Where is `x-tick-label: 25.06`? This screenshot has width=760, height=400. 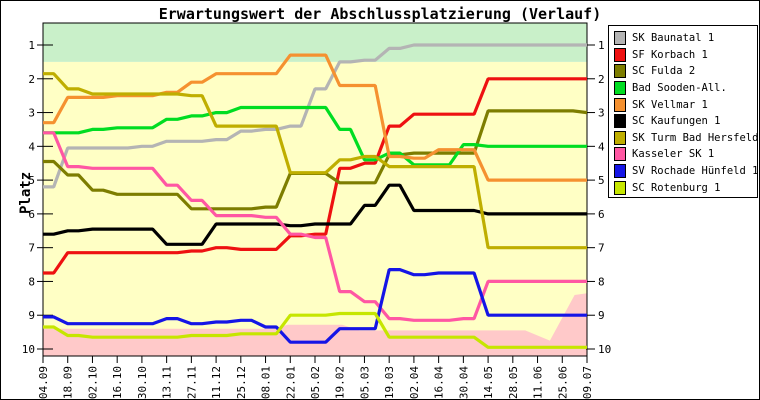
x-tick-label: 25.06 is located at coordinates (562, 382).